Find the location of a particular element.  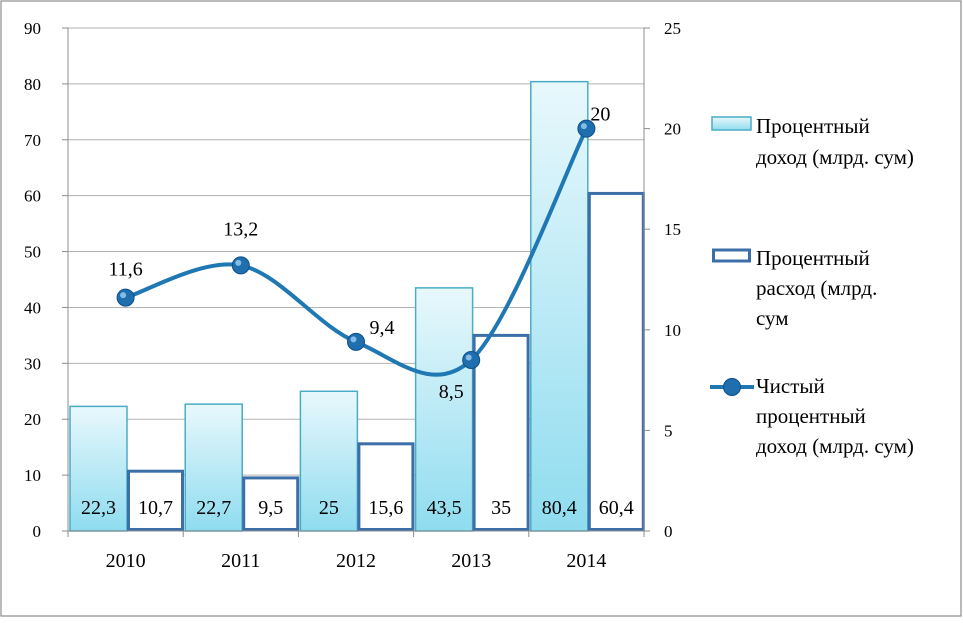

y-right-tick-label: 25 is located at coordinates (672, 28).